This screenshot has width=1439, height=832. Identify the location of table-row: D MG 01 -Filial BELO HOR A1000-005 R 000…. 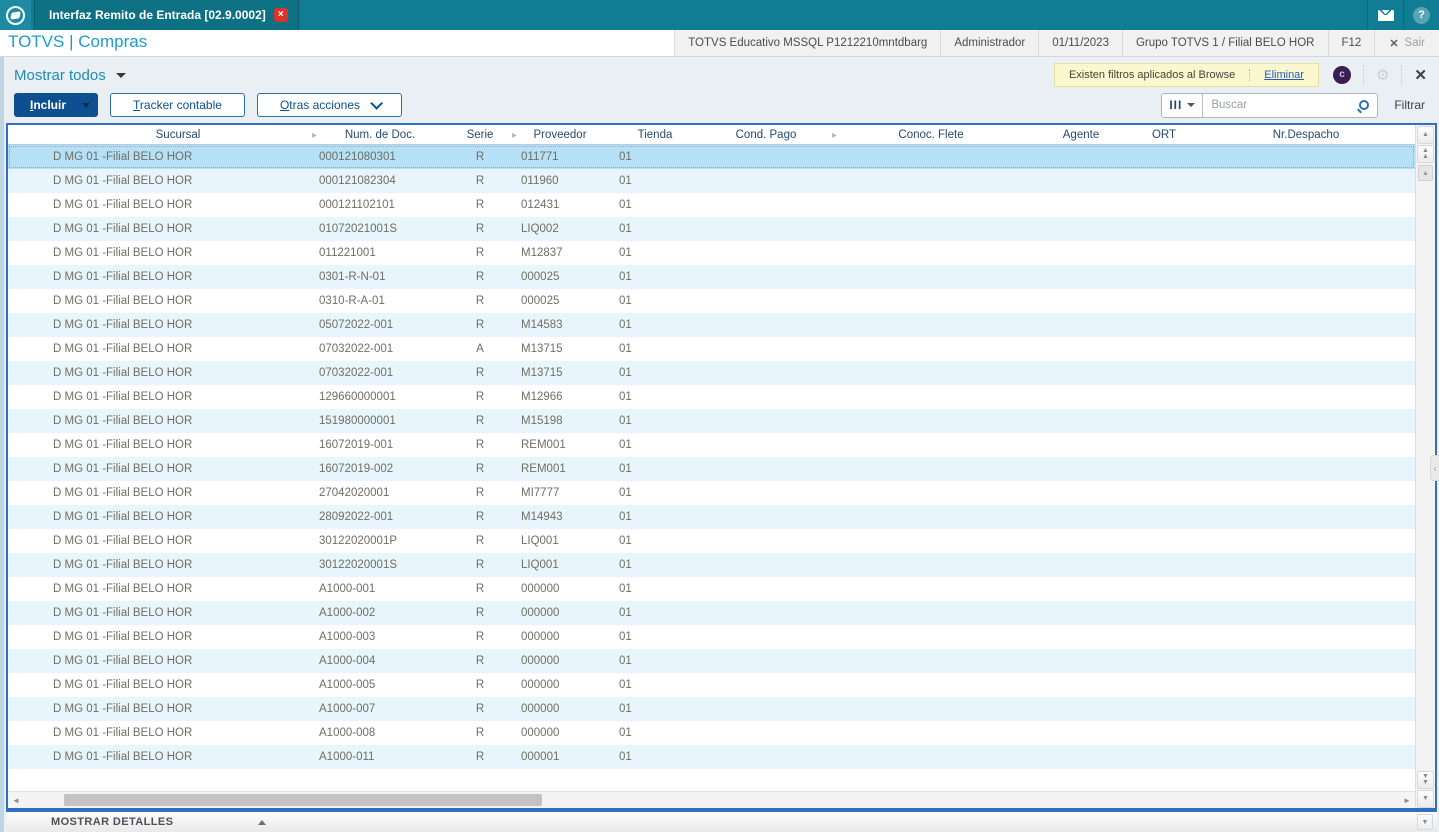
(711, 685).